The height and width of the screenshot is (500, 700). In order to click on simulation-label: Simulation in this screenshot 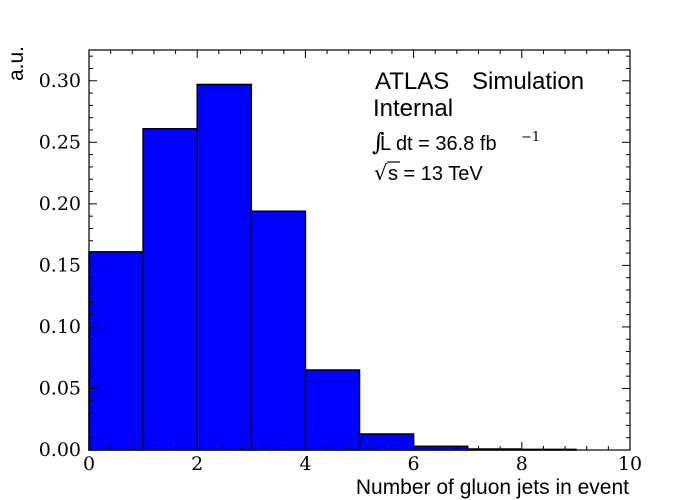, I will do `click(528, 81)`.